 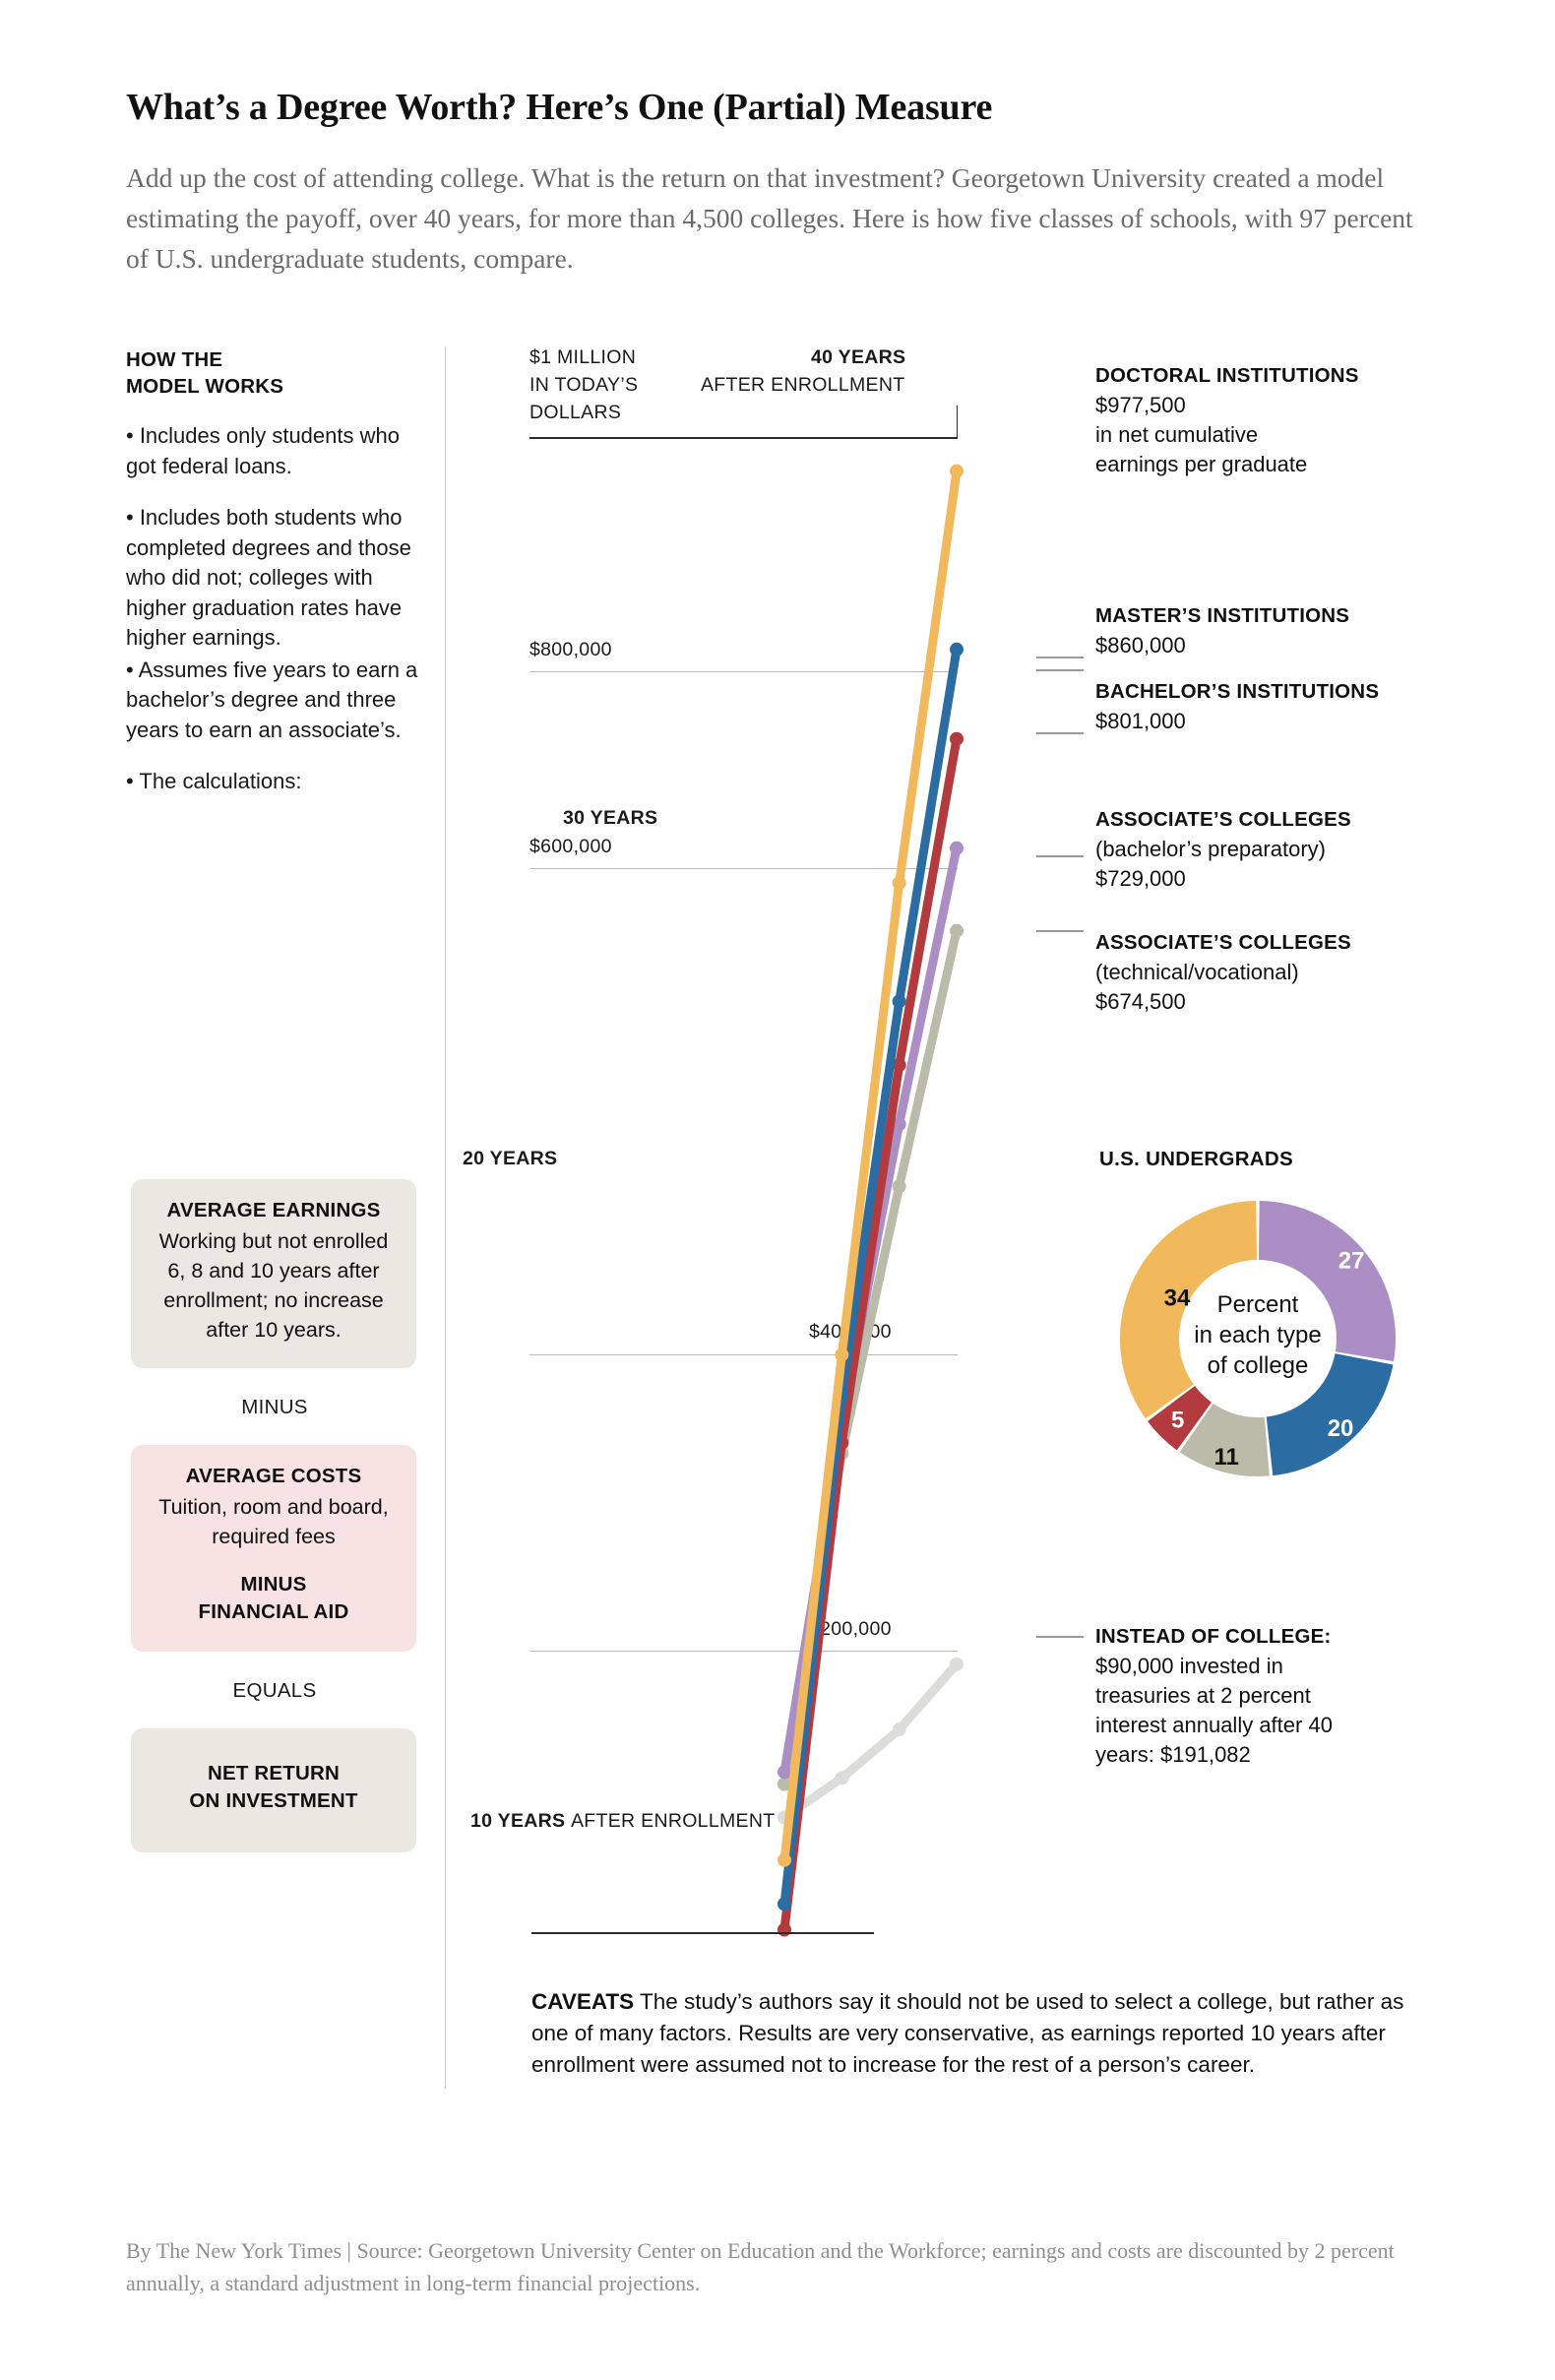 I want to click on x-30-years-label: 30 YEARS, so click(x=611, y=818).